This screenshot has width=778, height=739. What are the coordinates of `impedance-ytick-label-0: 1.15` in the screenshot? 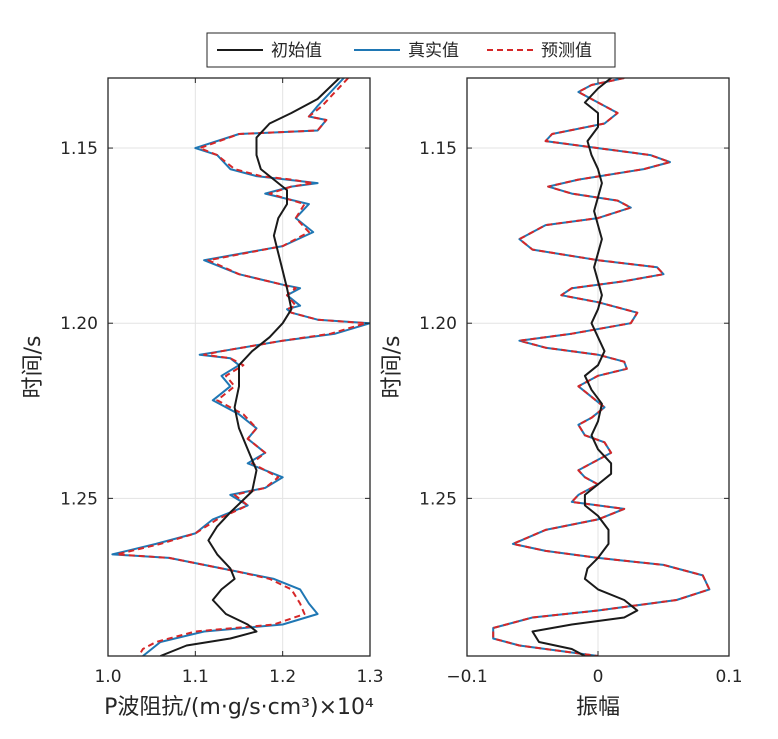 It's located at (79, 149).